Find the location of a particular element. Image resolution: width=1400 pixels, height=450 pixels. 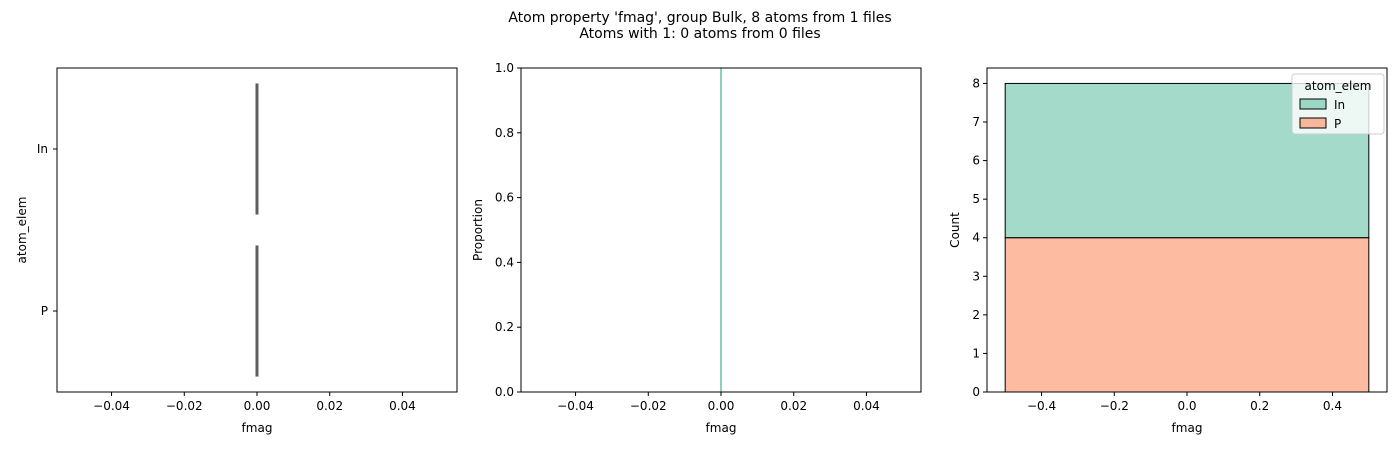

p2-xtick-label: 0.04 is located at coordinates (866, 406).